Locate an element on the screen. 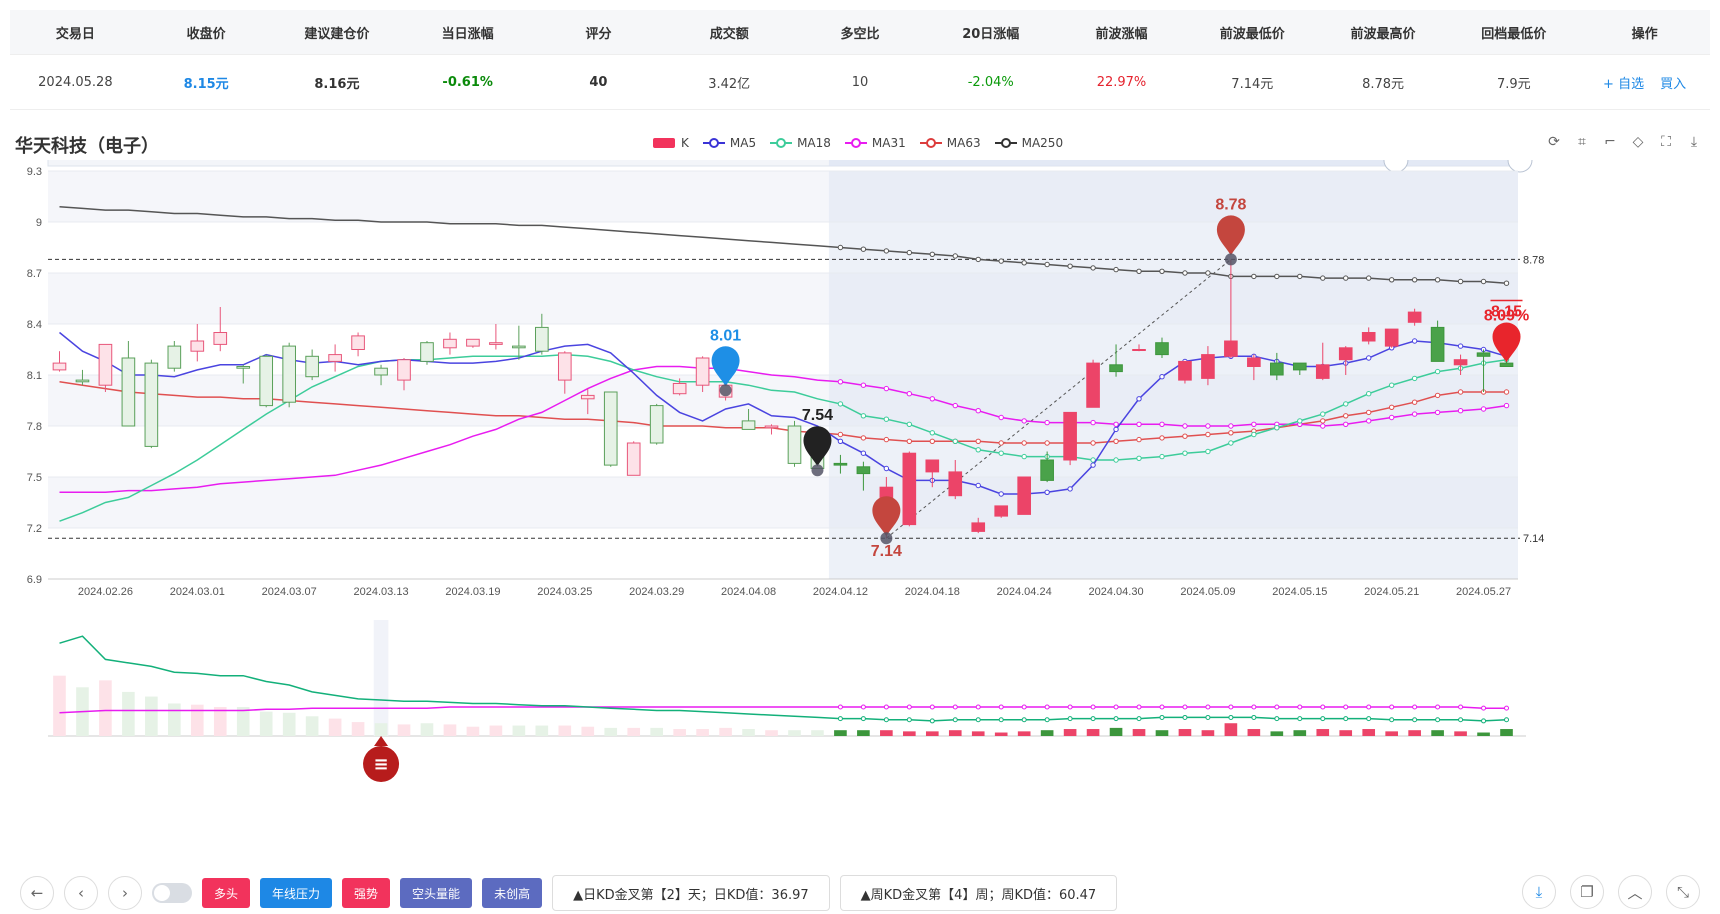 The height and width of the screenshot is (914, 1720). x-tick-label: 2024.05.21 is located at coordinates (1391, 592).